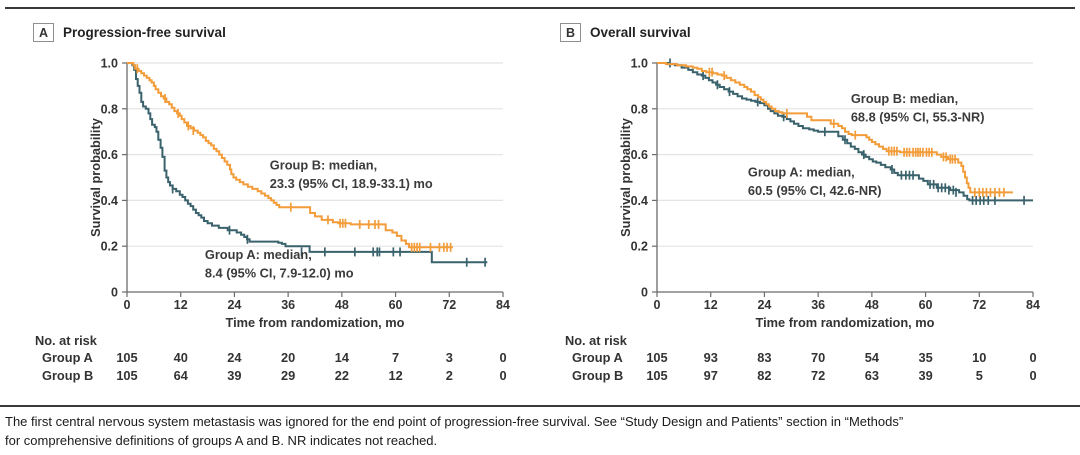 The width and height of the screenshot is (1080, 455). Describe the element at coordinates (818, 357) in the screenshot. I see `risk-count: 70` at that location.